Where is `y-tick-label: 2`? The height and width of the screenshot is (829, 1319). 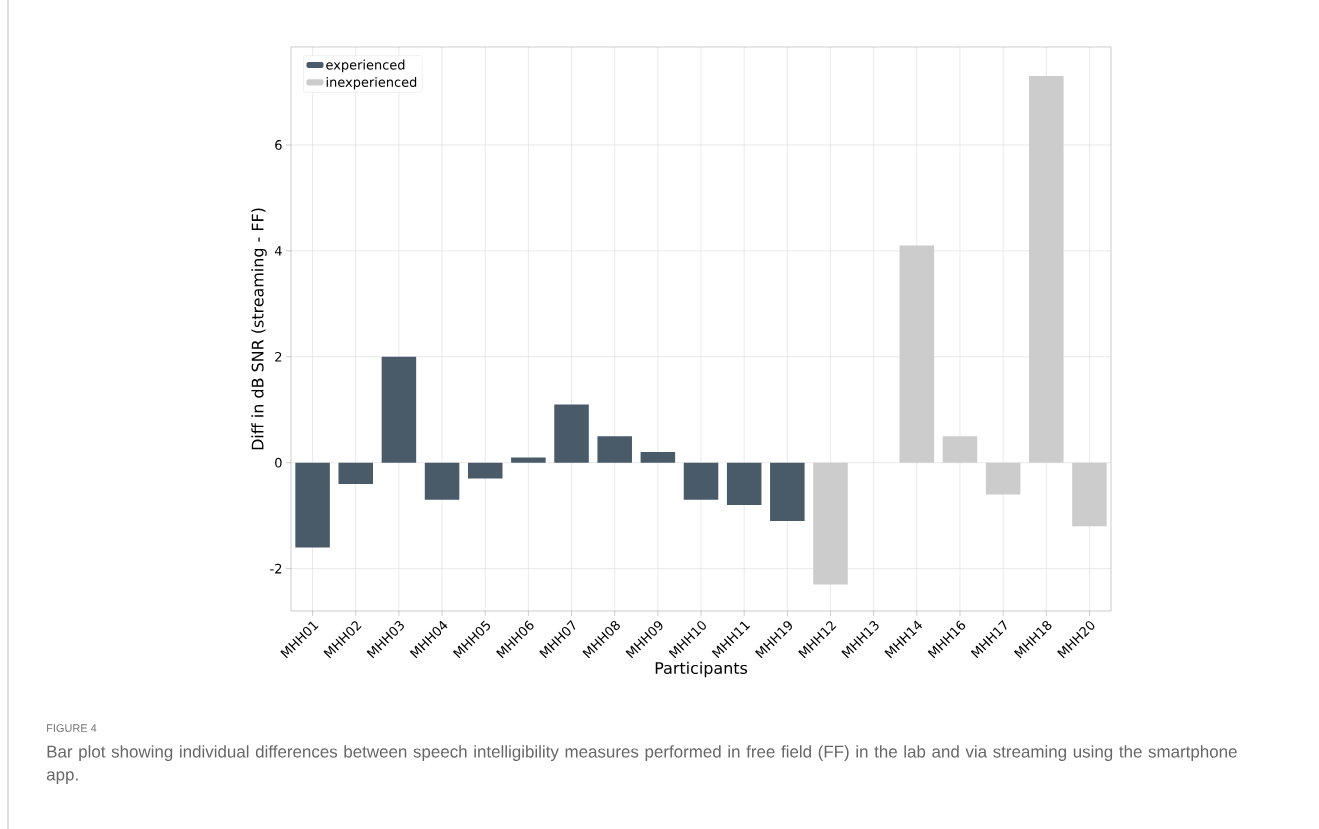
y-tick-label: 2 is located at coordinates (278, 356).